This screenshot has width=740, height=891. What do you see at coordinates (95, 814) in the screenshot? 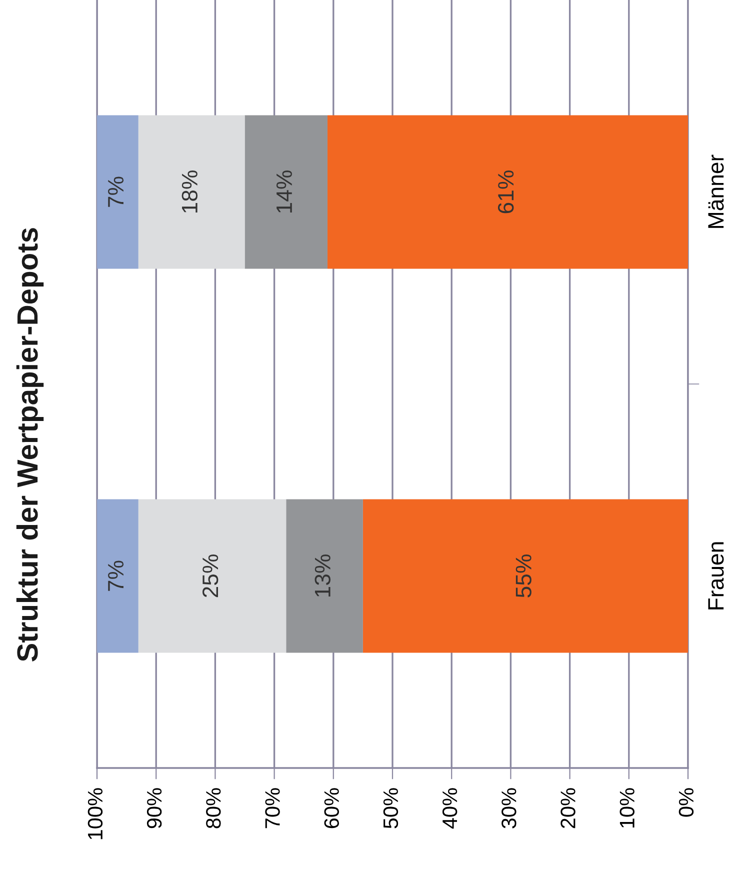
I see `x-tick-label: 100%` at bounding box center [95, 814].